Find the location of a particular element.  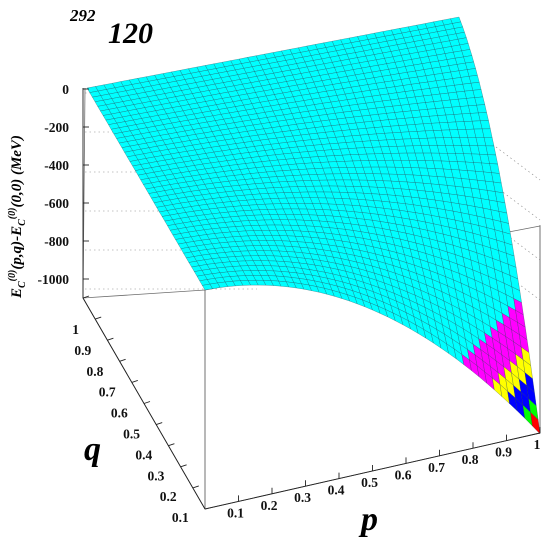

p-tick-label: 0.6 is located at coordinates (403, 474).